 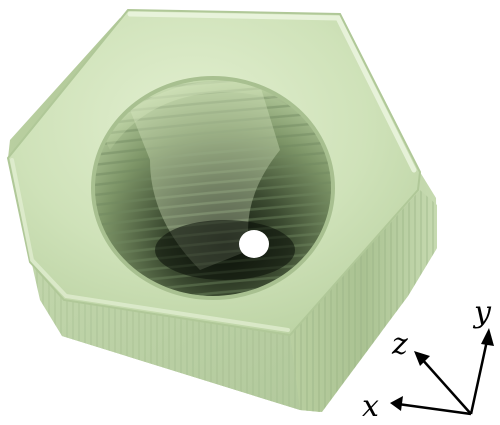 I want to click on coordinate-axes: y z x, so click(x=428, y=359).